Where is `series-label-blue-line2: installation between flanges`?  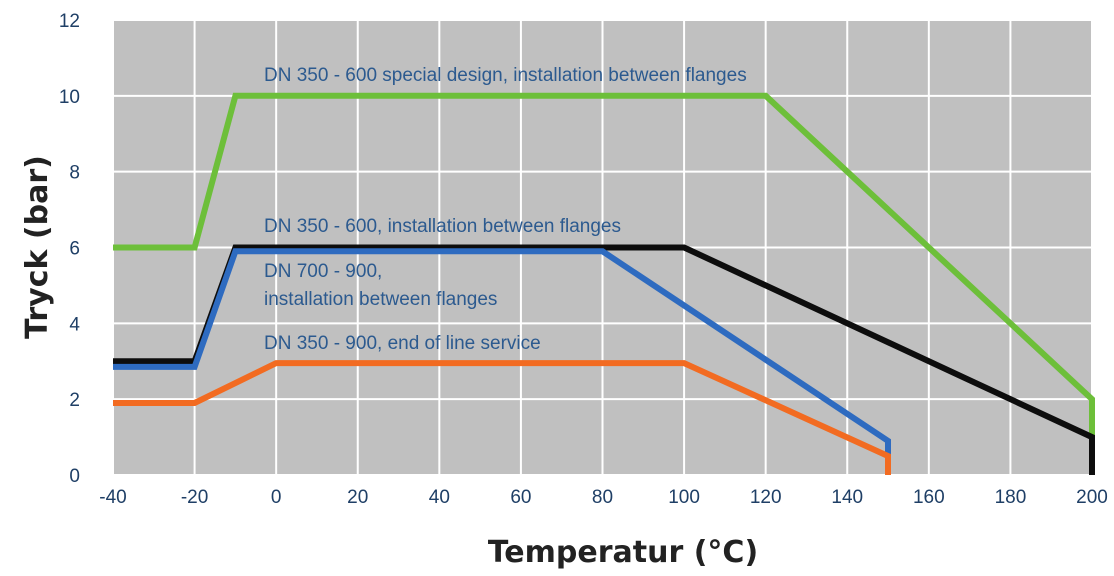
series-label-blue-line2: installation between flanges is located at coordinates (380, 299).